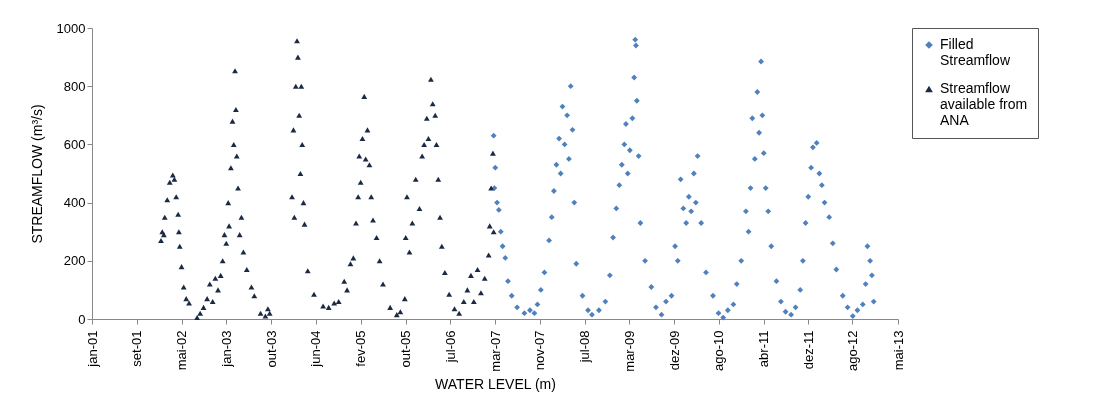 This screenshot has height=416, width=1094. Describe the element at coordinates (36, 174) in the screenshot. I see `y-axis-title: STREAMFLOW (m³/s)` at that location.